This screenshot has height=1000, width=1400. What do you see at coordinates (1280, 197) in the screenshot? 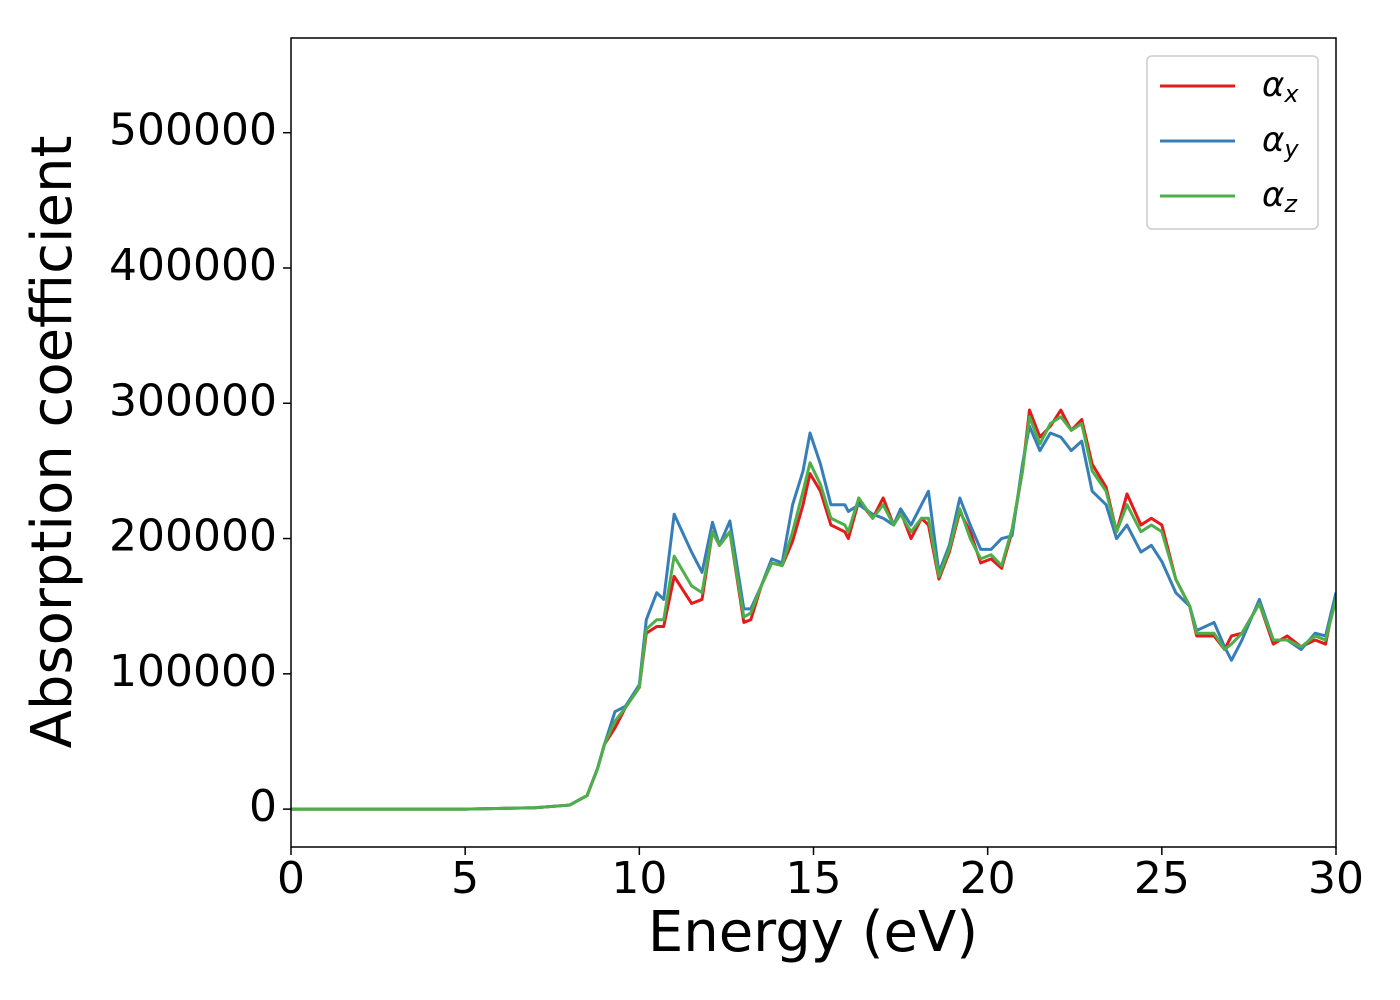
I see `legend-label: αz` at bounding box center [1280, 197].